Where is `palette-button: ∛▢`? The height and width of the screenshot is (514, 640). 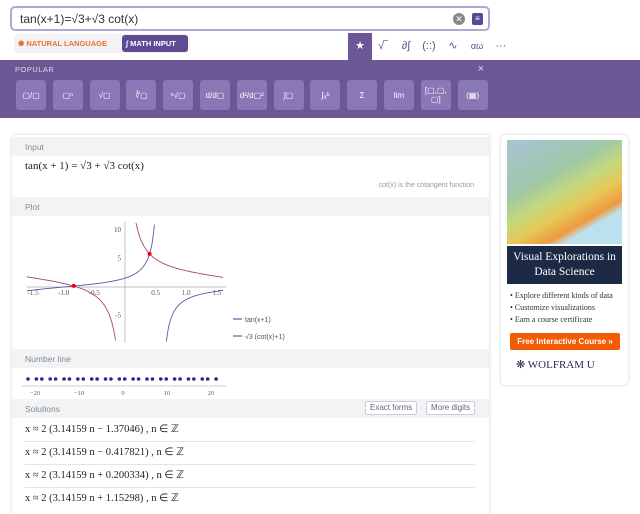
palette-button: ∛▢ is located at coordinates (141, 95).